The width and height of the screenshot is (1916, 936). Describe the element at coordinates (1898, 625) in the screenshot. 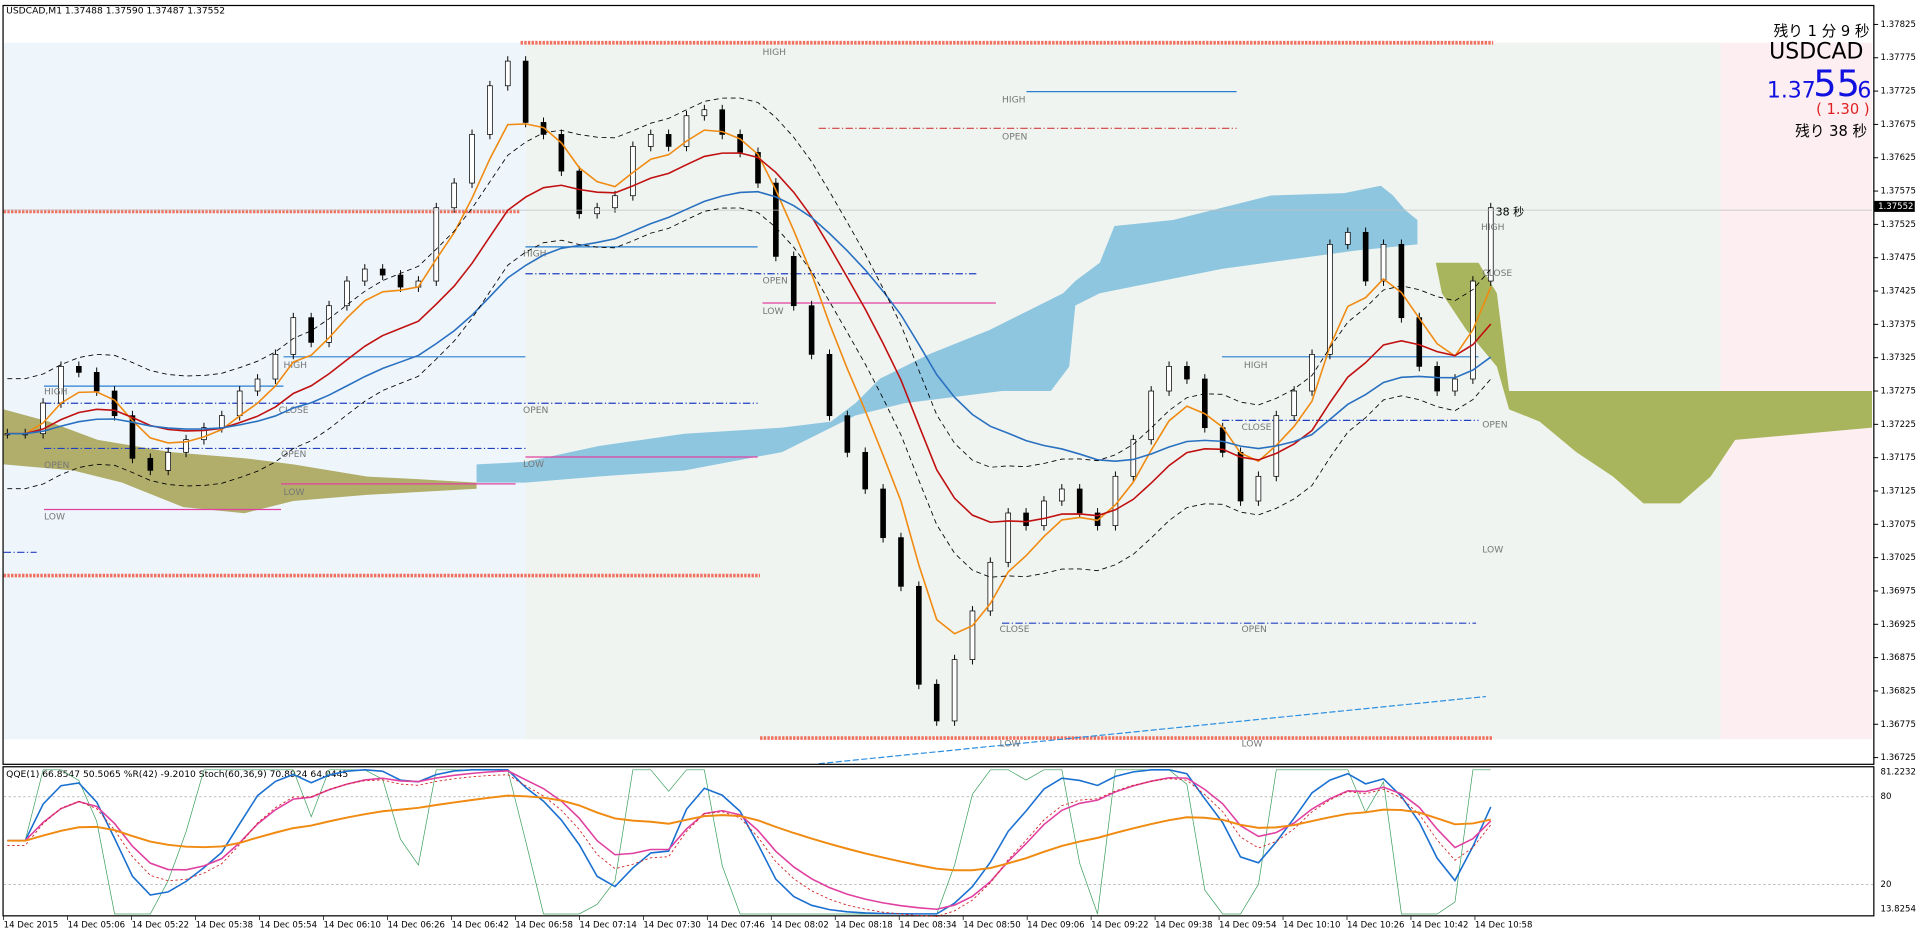

I see `price-label: 1.36925` at that location.